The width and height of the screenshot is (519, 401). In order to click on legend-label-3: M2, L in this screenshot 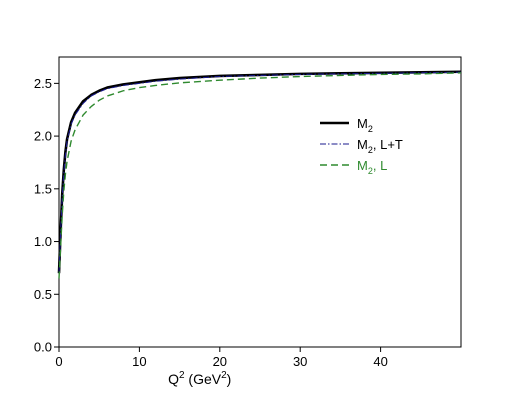, I will do `click(372, 167)`.